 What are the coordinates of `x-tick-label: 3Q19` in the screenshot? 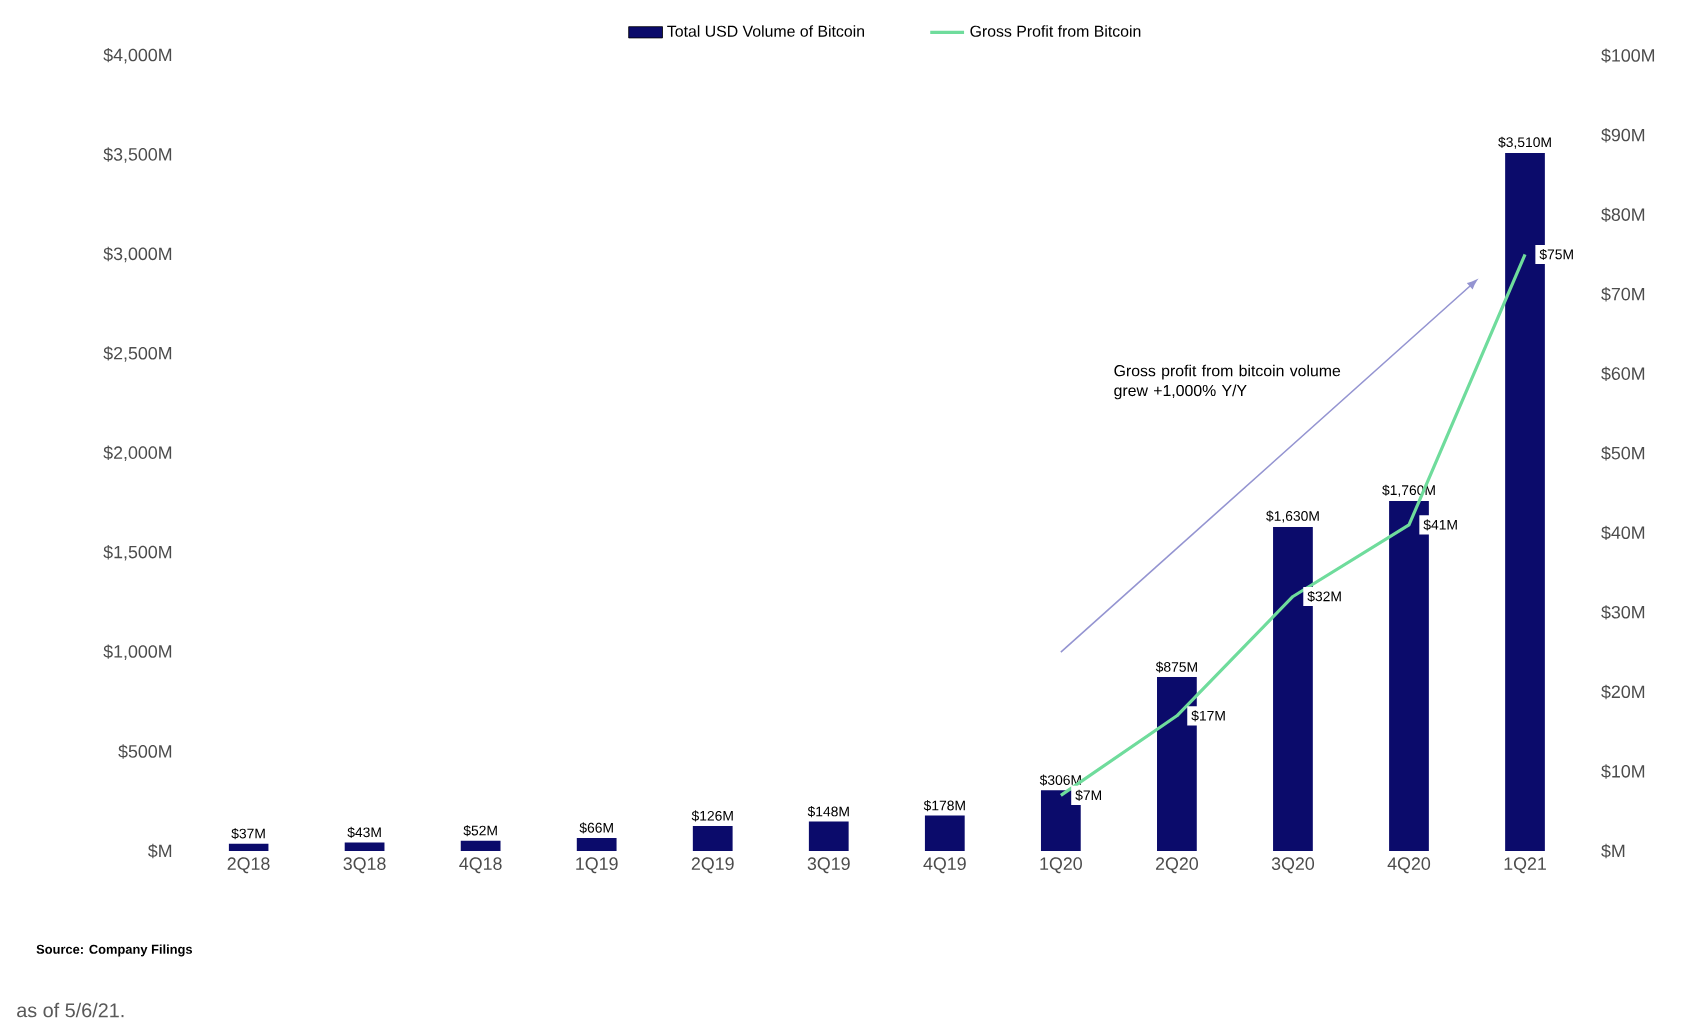 It's located at (828, 865).